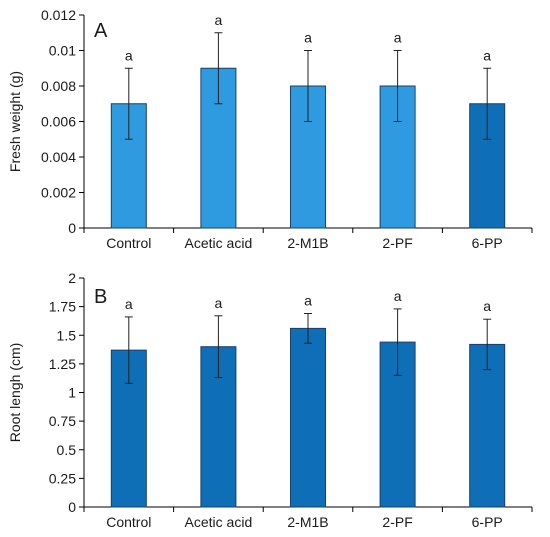 The height and width of the screenshot is (537, 550). I want to click on y-axis-title: Root lengh (cm), so click(15, 393).